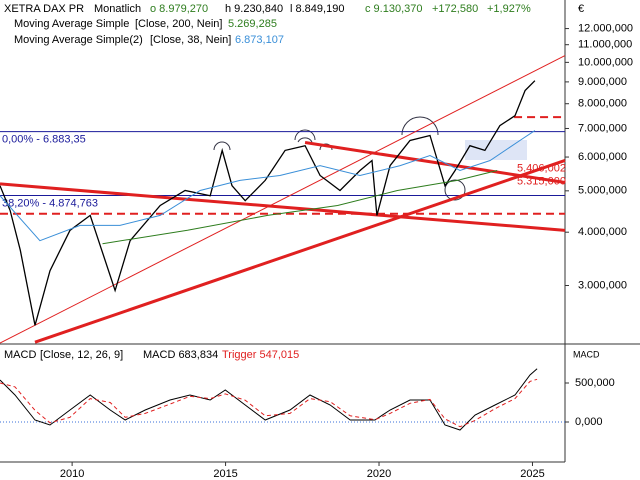 The width and height of the screenshot is (640, 480). Describe the element at coordinates (602, 157) in the screenshot. I see `y-tick-label: 6.000,000` at that location.